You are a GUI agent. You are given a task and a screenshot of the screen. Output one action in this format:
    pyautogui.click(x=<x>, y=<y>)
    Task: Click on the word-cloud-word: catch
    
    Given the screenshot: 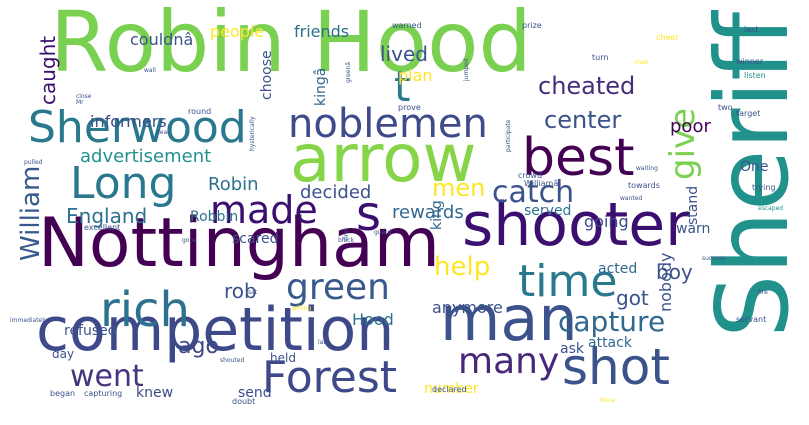 What is the action you would take?
    pyautogui.click(x=533, y=192)
    